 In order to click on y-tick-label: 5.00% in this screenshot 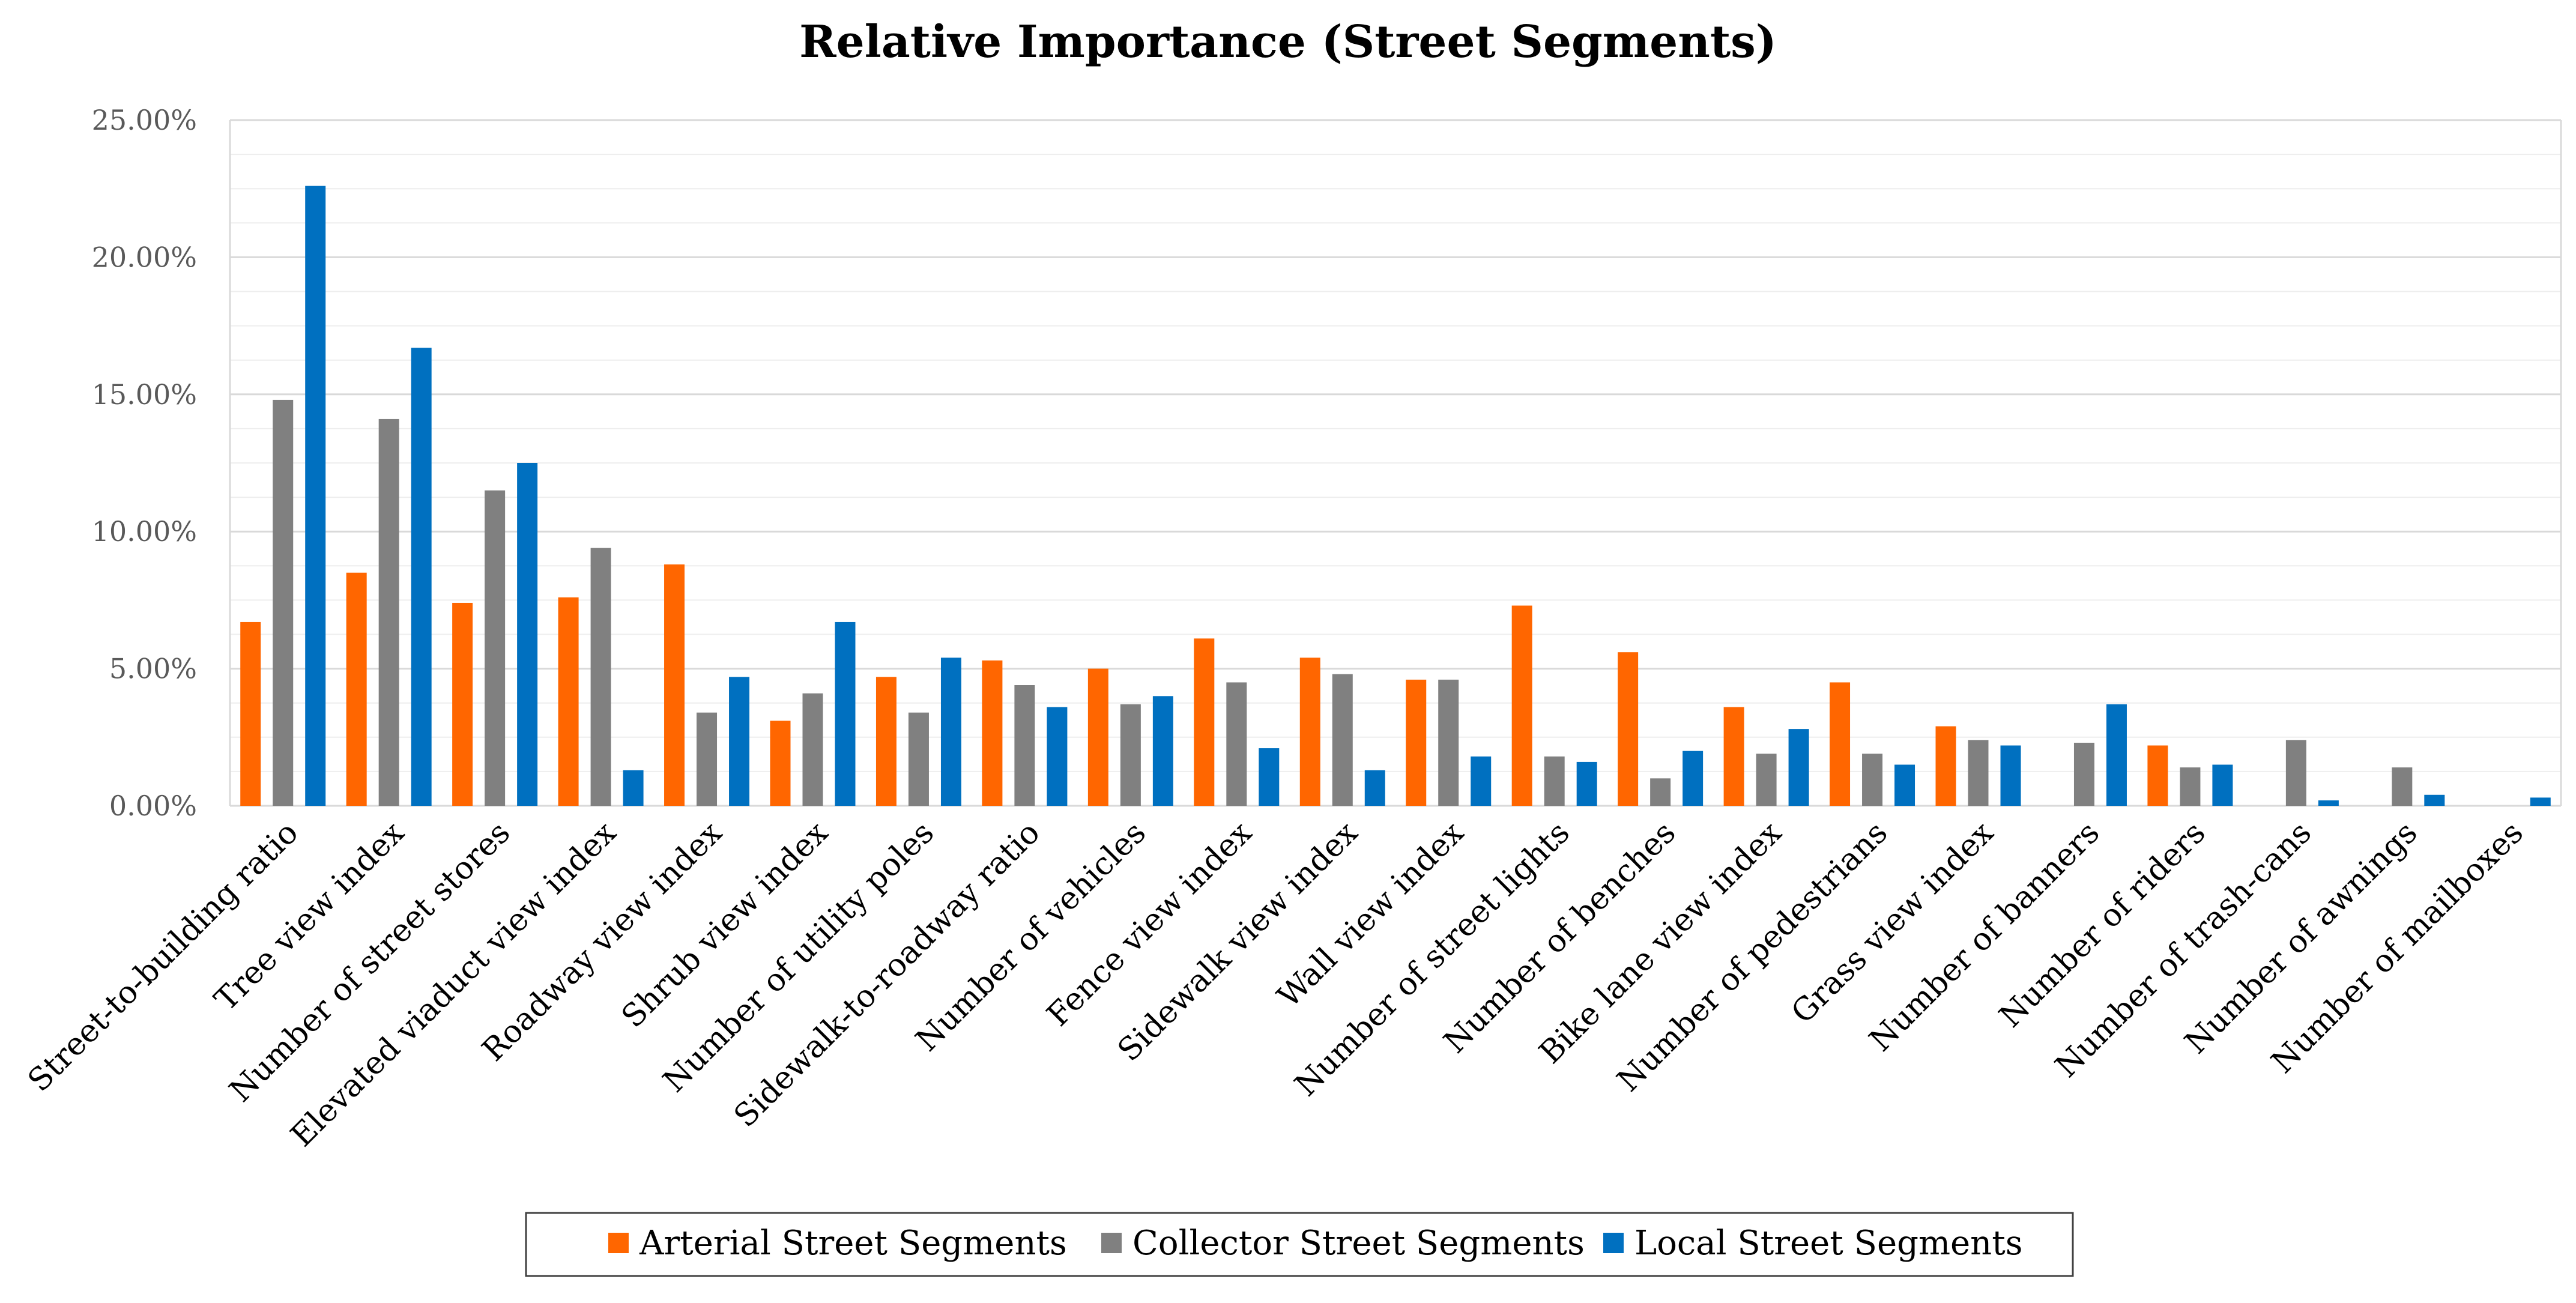, I will do `click(153, 669)`.